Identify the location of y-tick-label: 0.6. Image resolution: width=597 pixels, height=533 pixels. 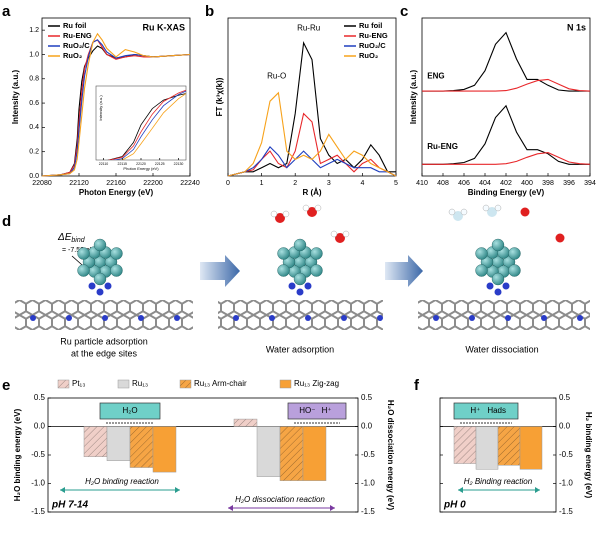
(34, 103).